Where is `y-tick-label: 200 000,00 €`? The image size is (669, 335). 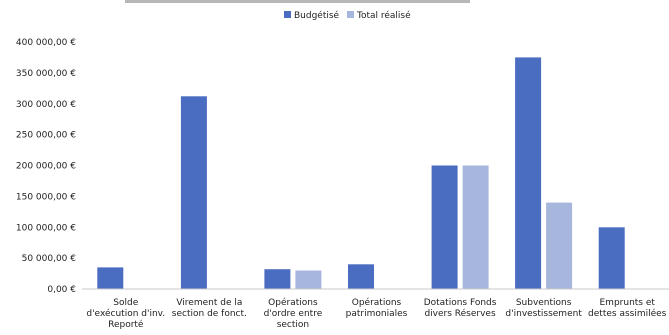
y-tick-label: 200 000,00 € is located at coordinates (46, 167).